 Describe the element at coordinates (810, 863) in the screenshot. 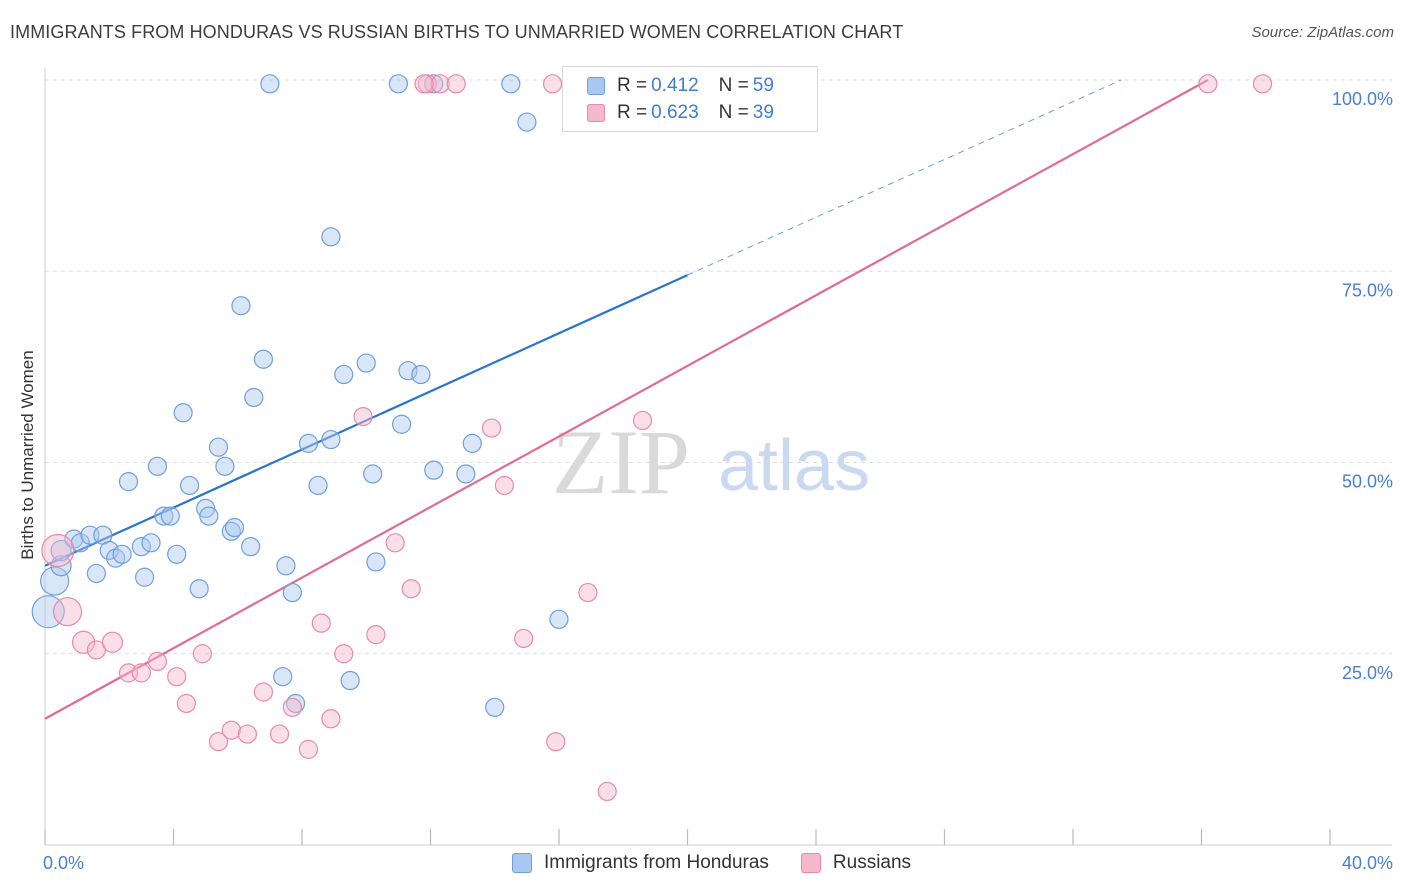

I see `legend-swatch-russians` at that location.